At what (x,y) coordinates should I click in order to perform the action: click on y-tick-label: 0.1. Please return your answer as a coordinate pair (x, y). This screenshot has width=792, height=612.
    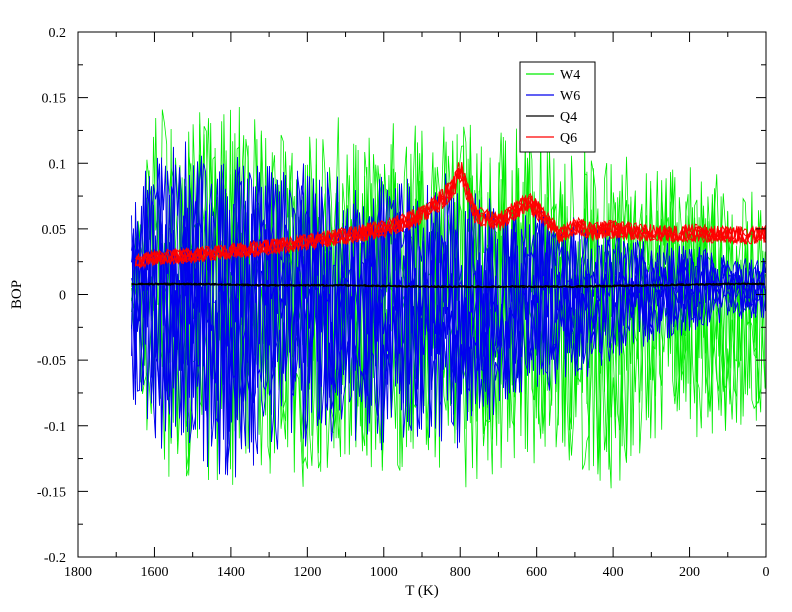
    Looking at the image, I should click on (58, 164).